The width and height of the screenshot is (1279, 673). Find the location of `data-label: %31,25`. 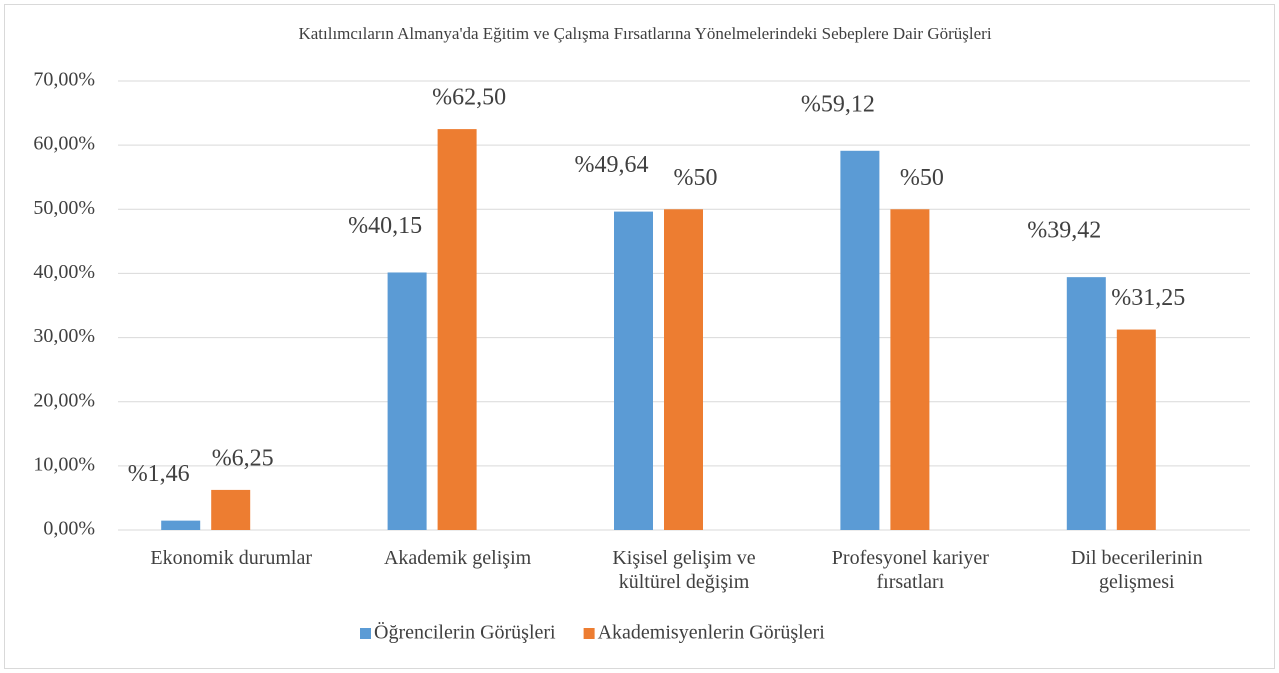

data-label: %31,25 is located at coordinates (1148, 298).